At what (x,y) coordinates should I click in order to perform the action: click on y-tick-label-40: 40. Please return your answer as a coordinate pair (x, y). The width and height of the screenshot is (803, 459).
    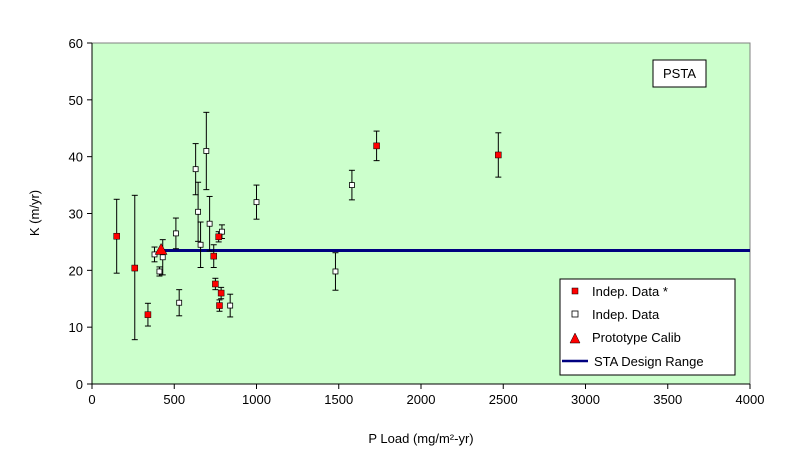
    Looking at the image, I should click on (76, 157).